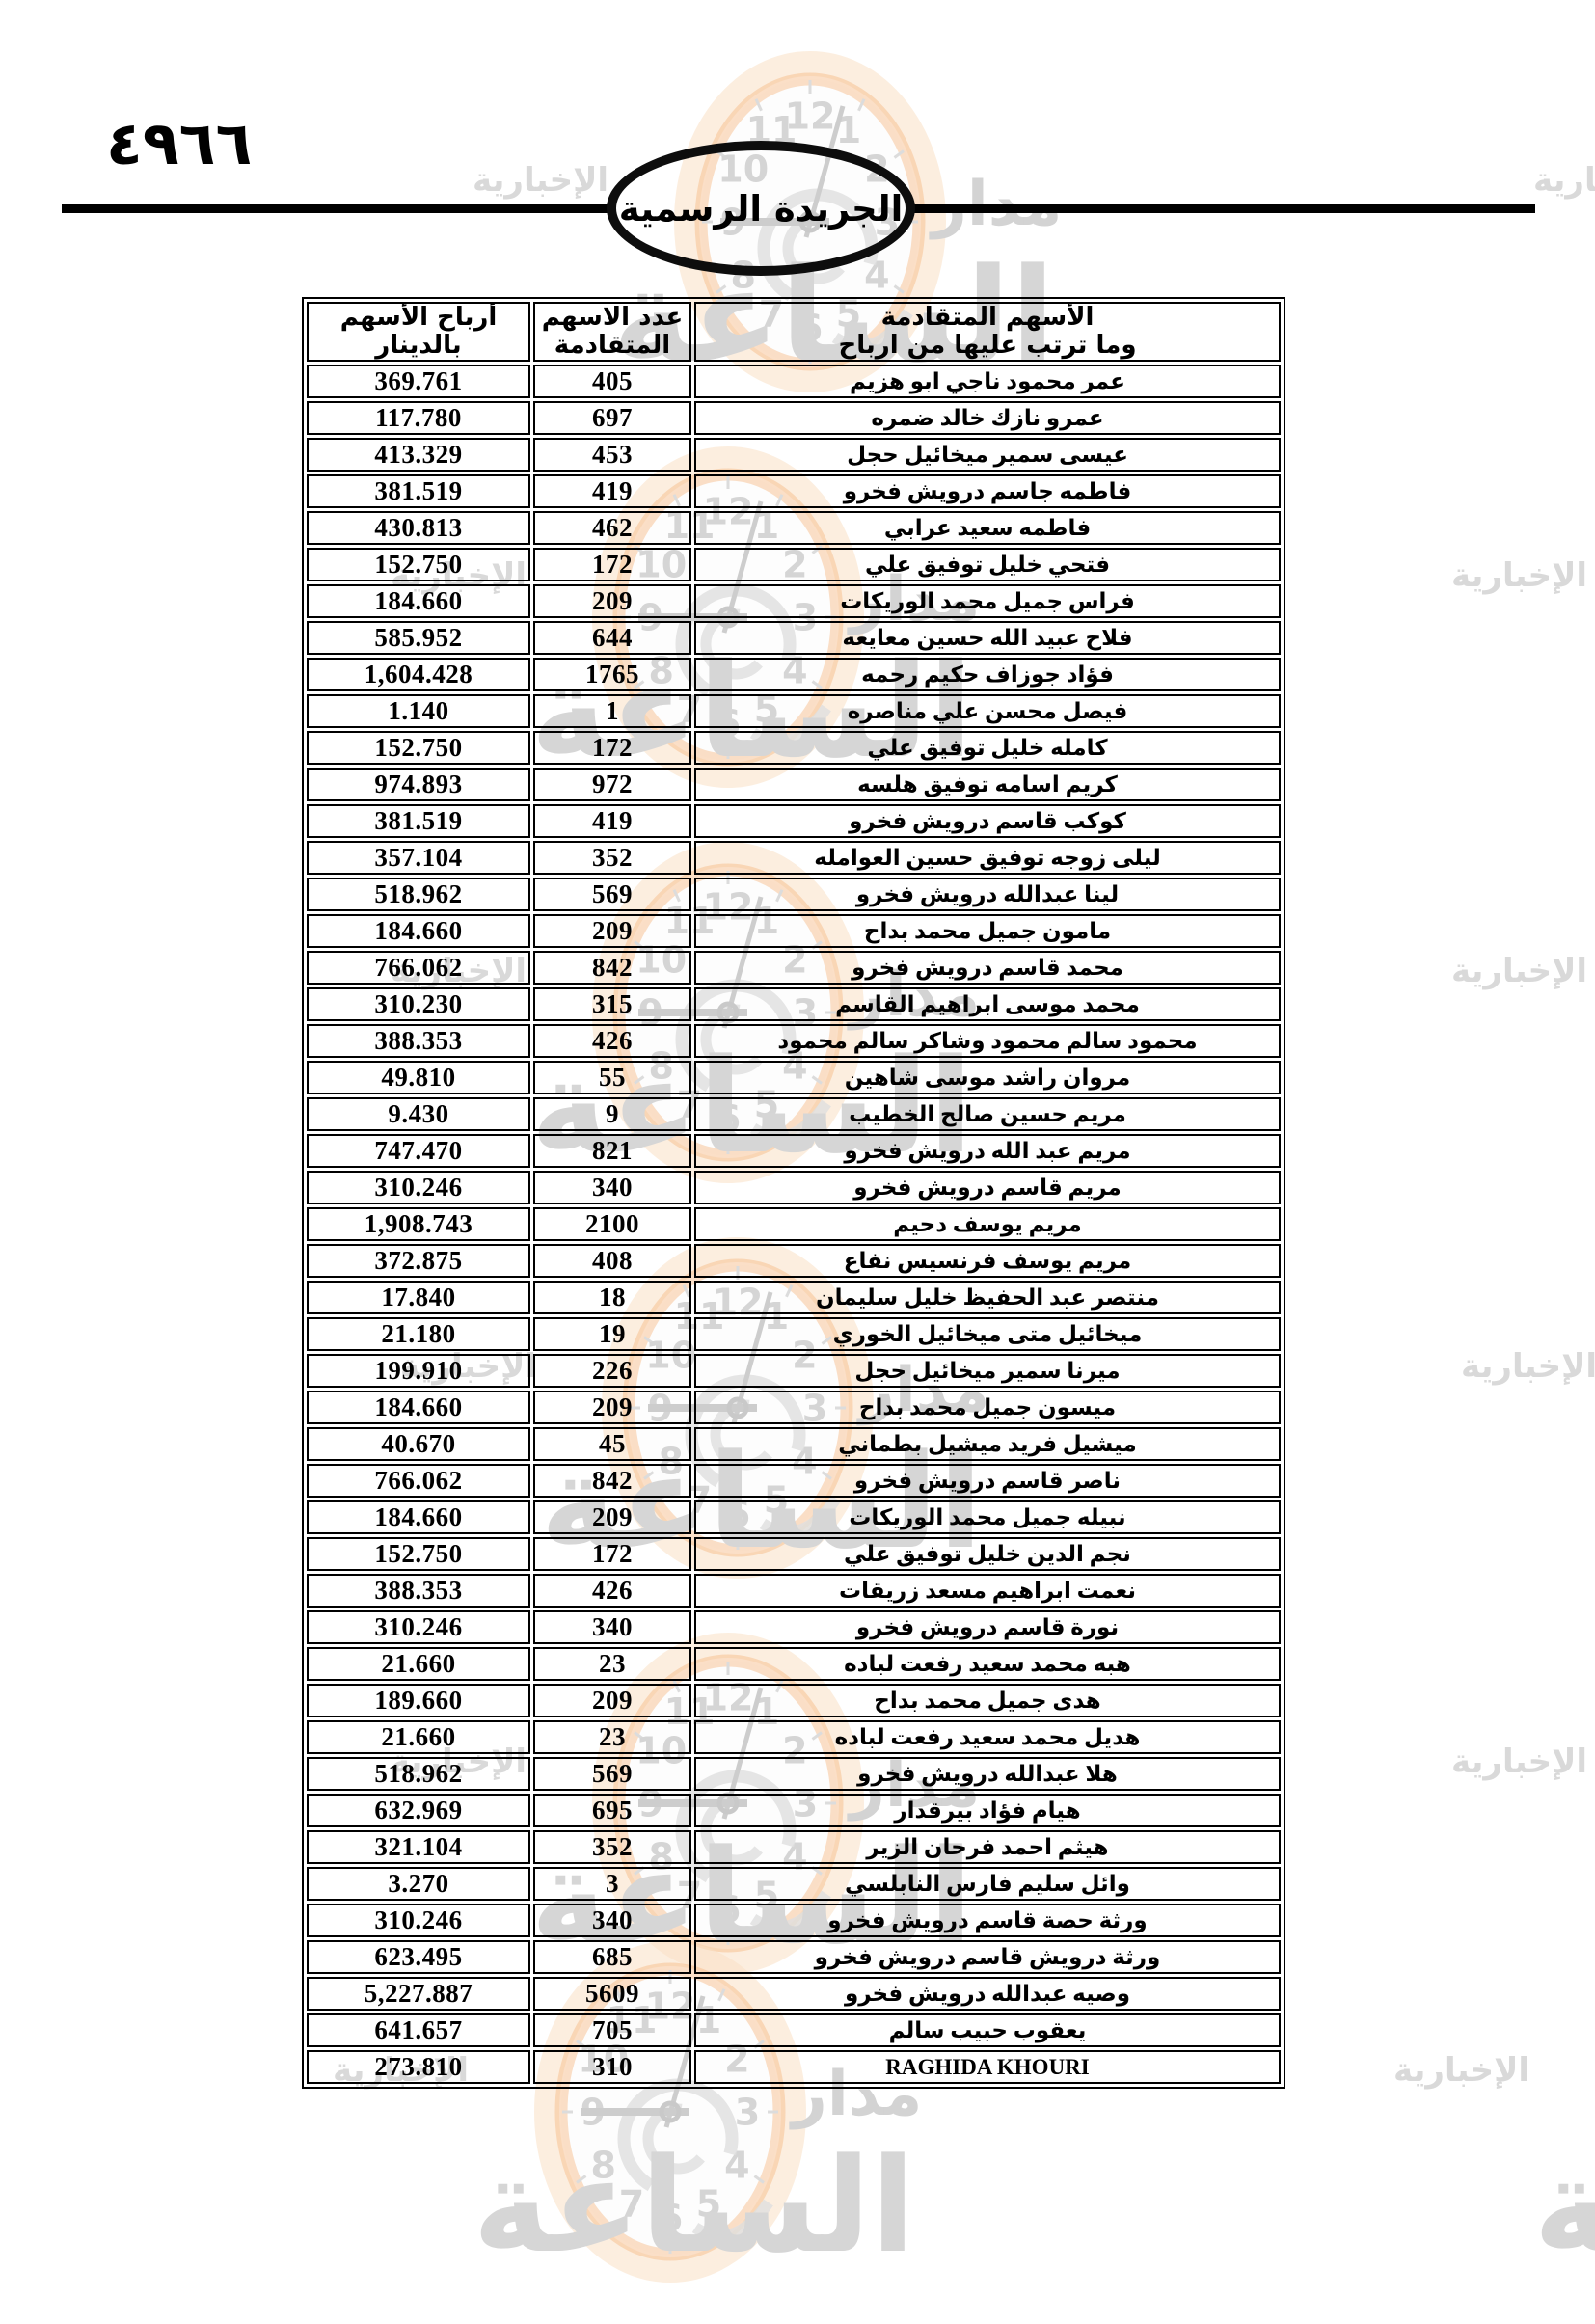 This screenshot has height=2324, width=1595. What do you see at coordinates (418, 1224) in the screenshot?
I see `cell-dividends: 1,908.743` at bounding box center [418, 1224].